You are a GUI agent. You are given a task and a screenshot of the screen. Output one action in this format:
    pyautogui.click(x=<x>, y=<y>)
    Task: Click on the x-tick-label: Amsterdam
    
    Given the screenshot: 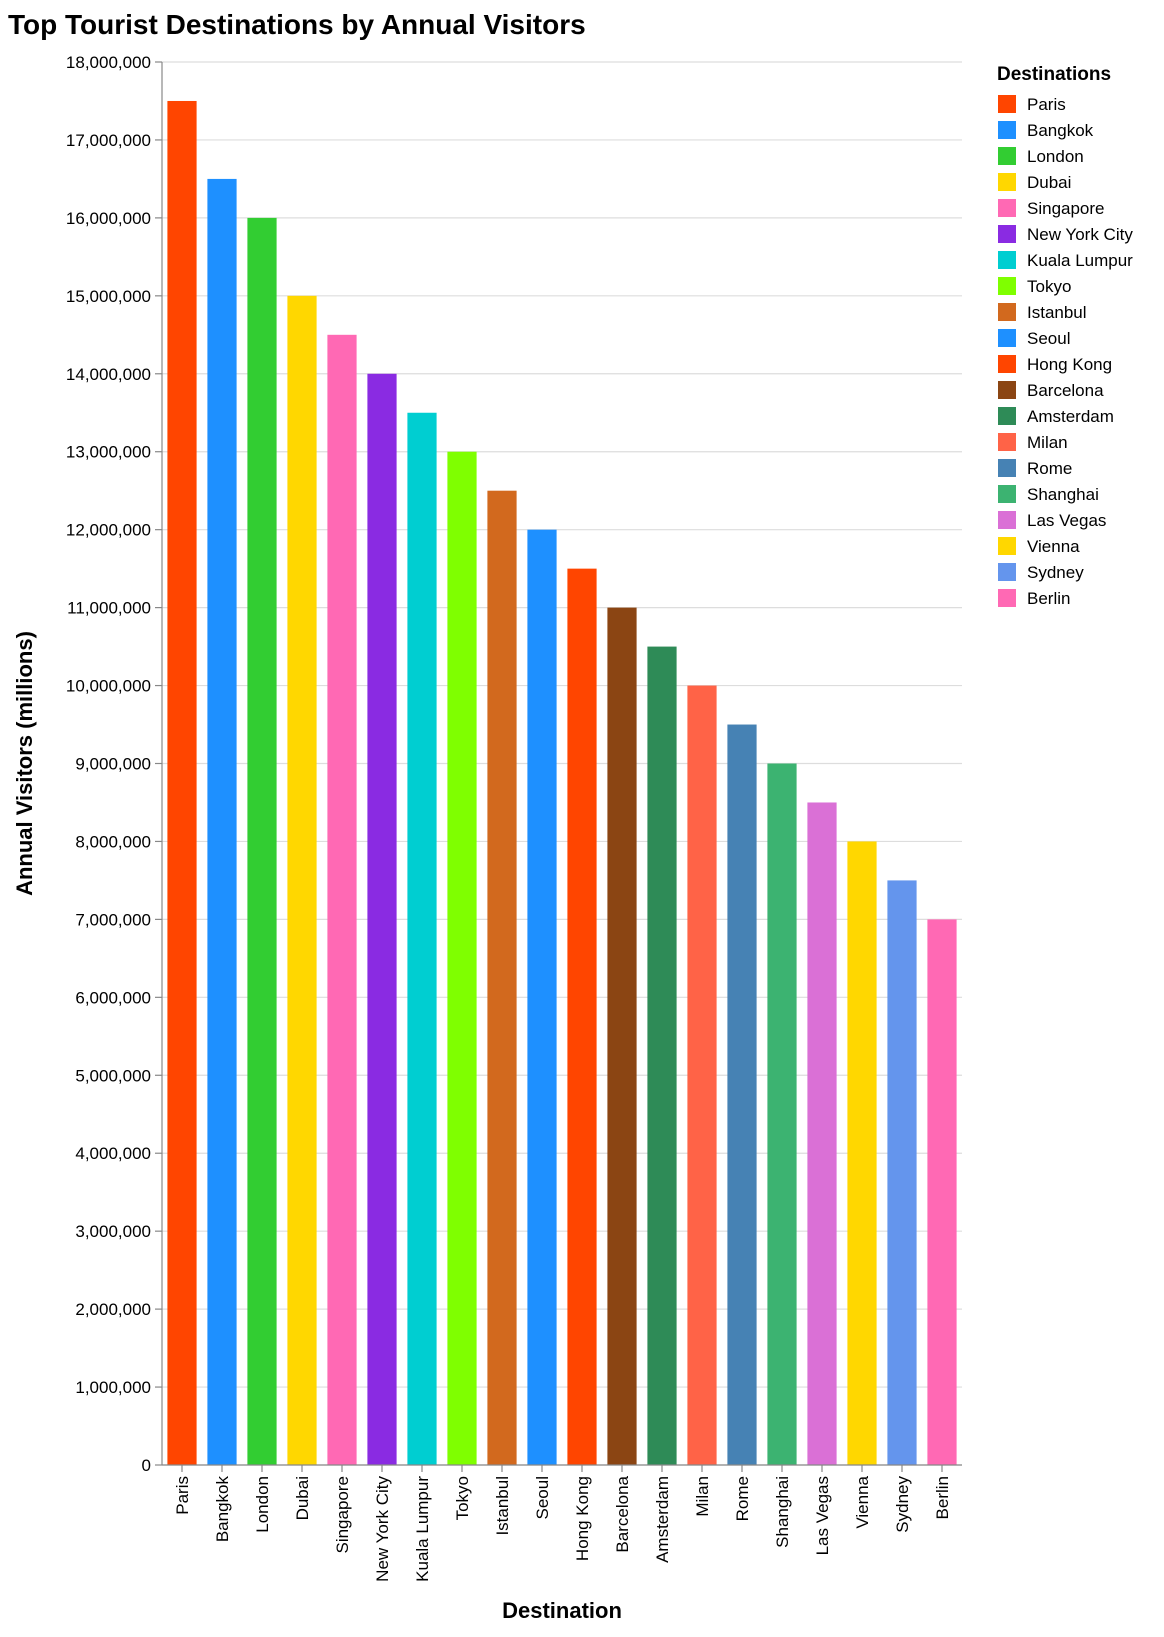 What is the action you would take?
    pyautogui.click(x=662, y=1519)
    